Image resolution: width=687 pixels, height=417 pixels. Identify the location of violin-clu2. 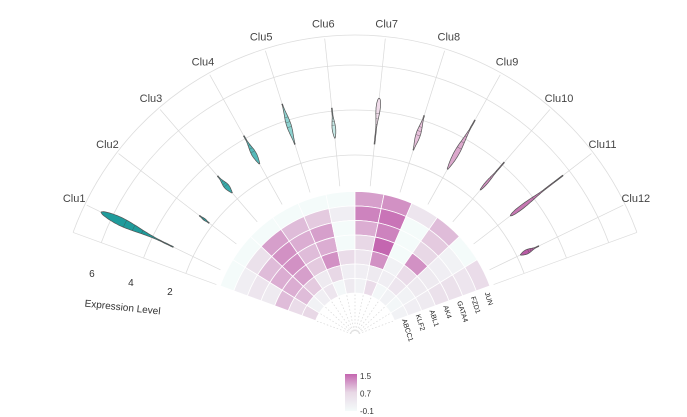
(204, 219).